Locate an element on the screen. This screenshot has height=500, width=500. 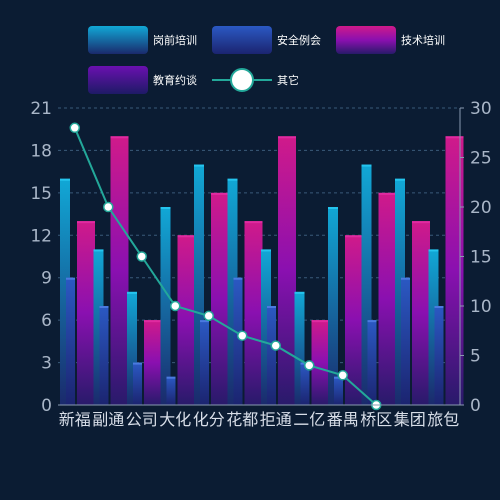
right-y-tick-label: 15 is located at coordinates (481, 258).